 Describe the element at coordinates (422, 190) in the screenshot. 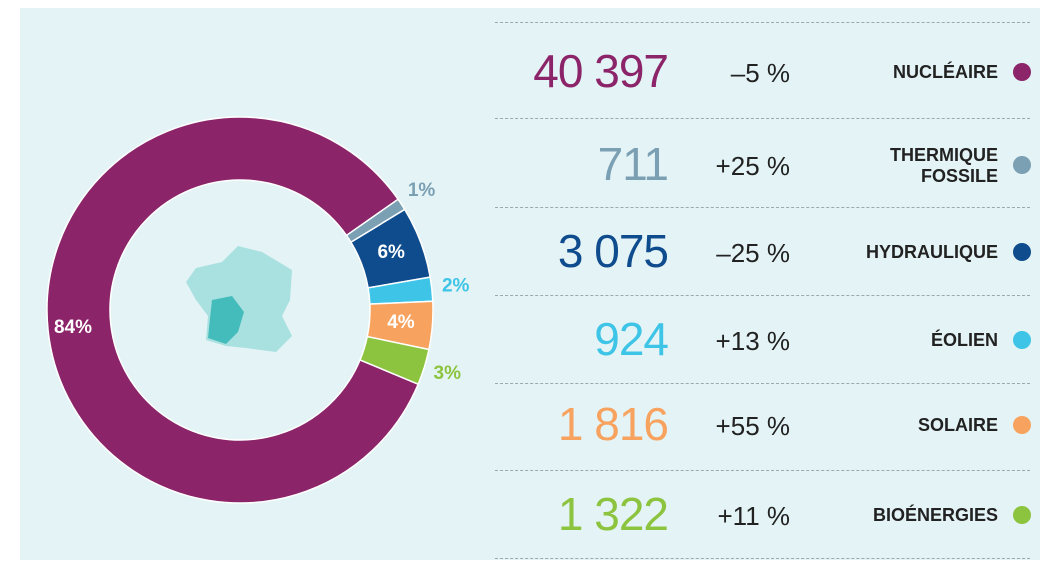

I see `slice-label: 1%` at that location.